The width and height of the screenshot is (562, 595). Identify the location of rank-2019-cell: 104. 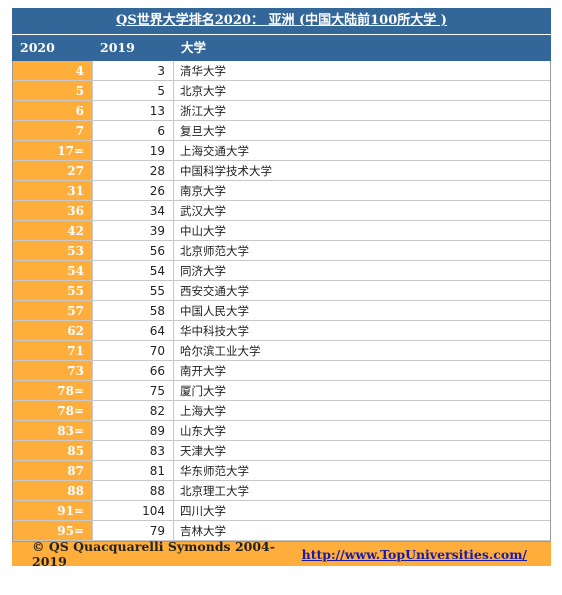
(133, 510).